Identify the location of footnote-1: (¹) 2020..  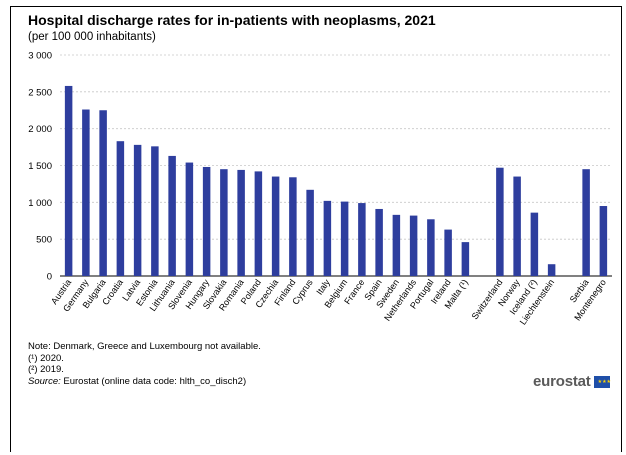
(46, 358).